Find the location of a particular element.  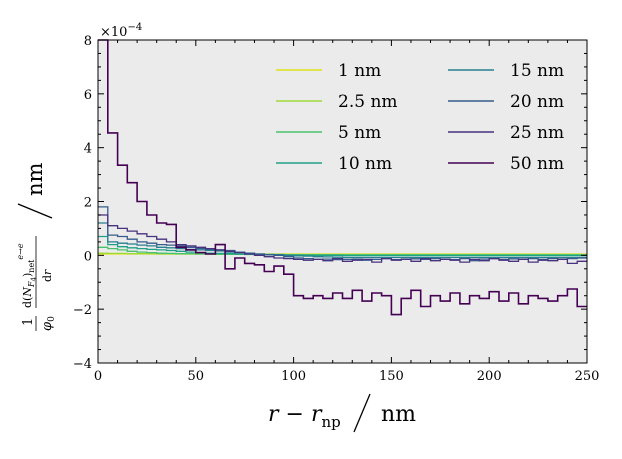

legend-label: 5 nm is located at coordinates (359, 133).